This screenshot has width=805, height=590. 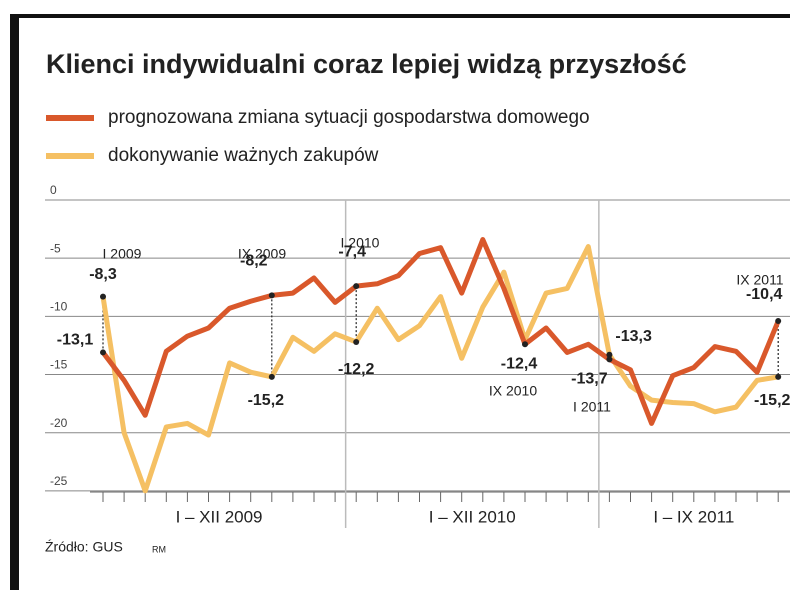 What do you see at coordinates (122, 254) in the screenshot?
I see `annotation: I 2009` at bounding box center [122, 254].